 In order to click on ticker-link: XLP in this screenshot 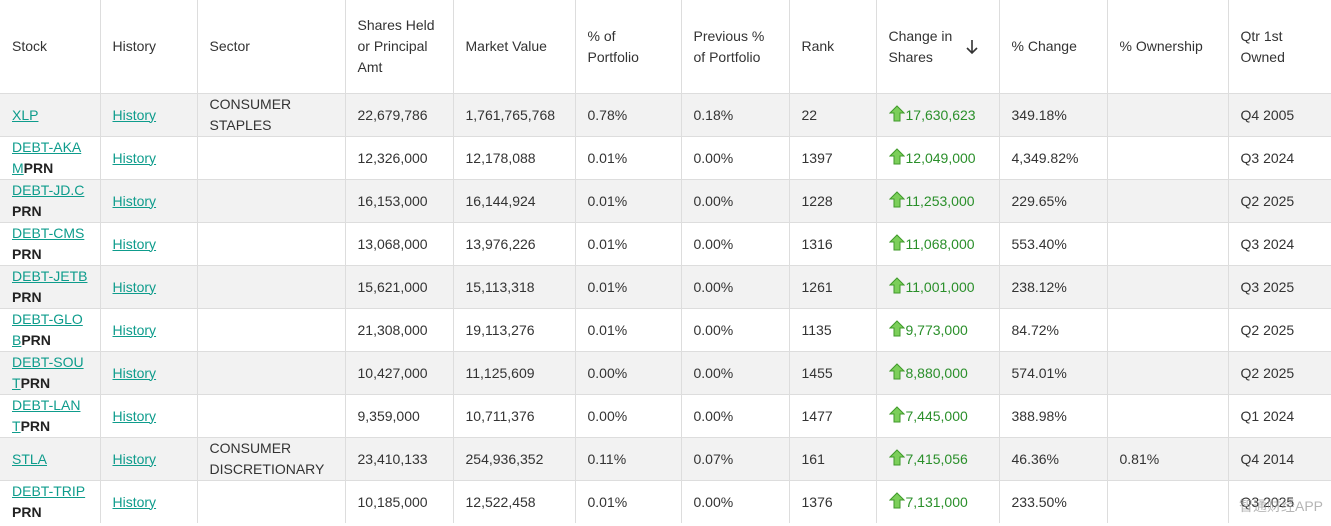, I will do `click(25, 114)`.